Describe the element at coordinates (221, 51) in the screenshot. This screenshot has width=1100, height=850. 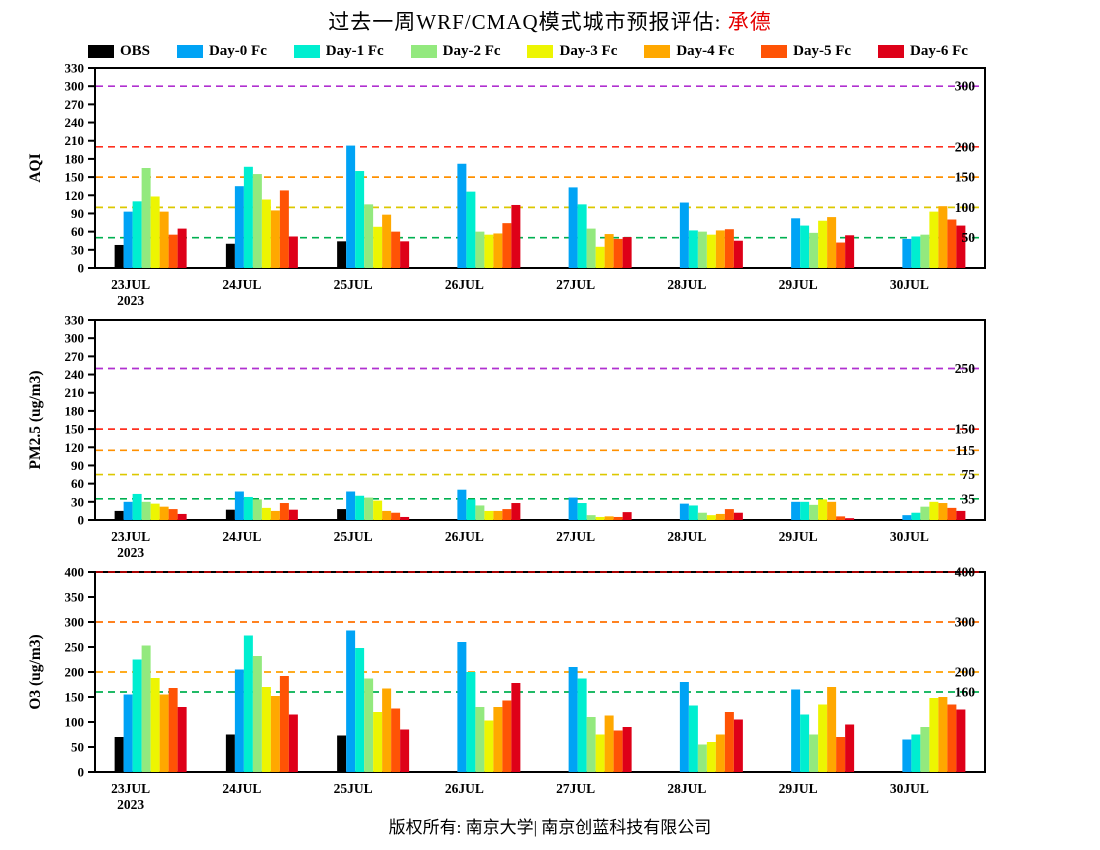
I see `legend-item-day-0-fc: Day-0 Fc` at that location.